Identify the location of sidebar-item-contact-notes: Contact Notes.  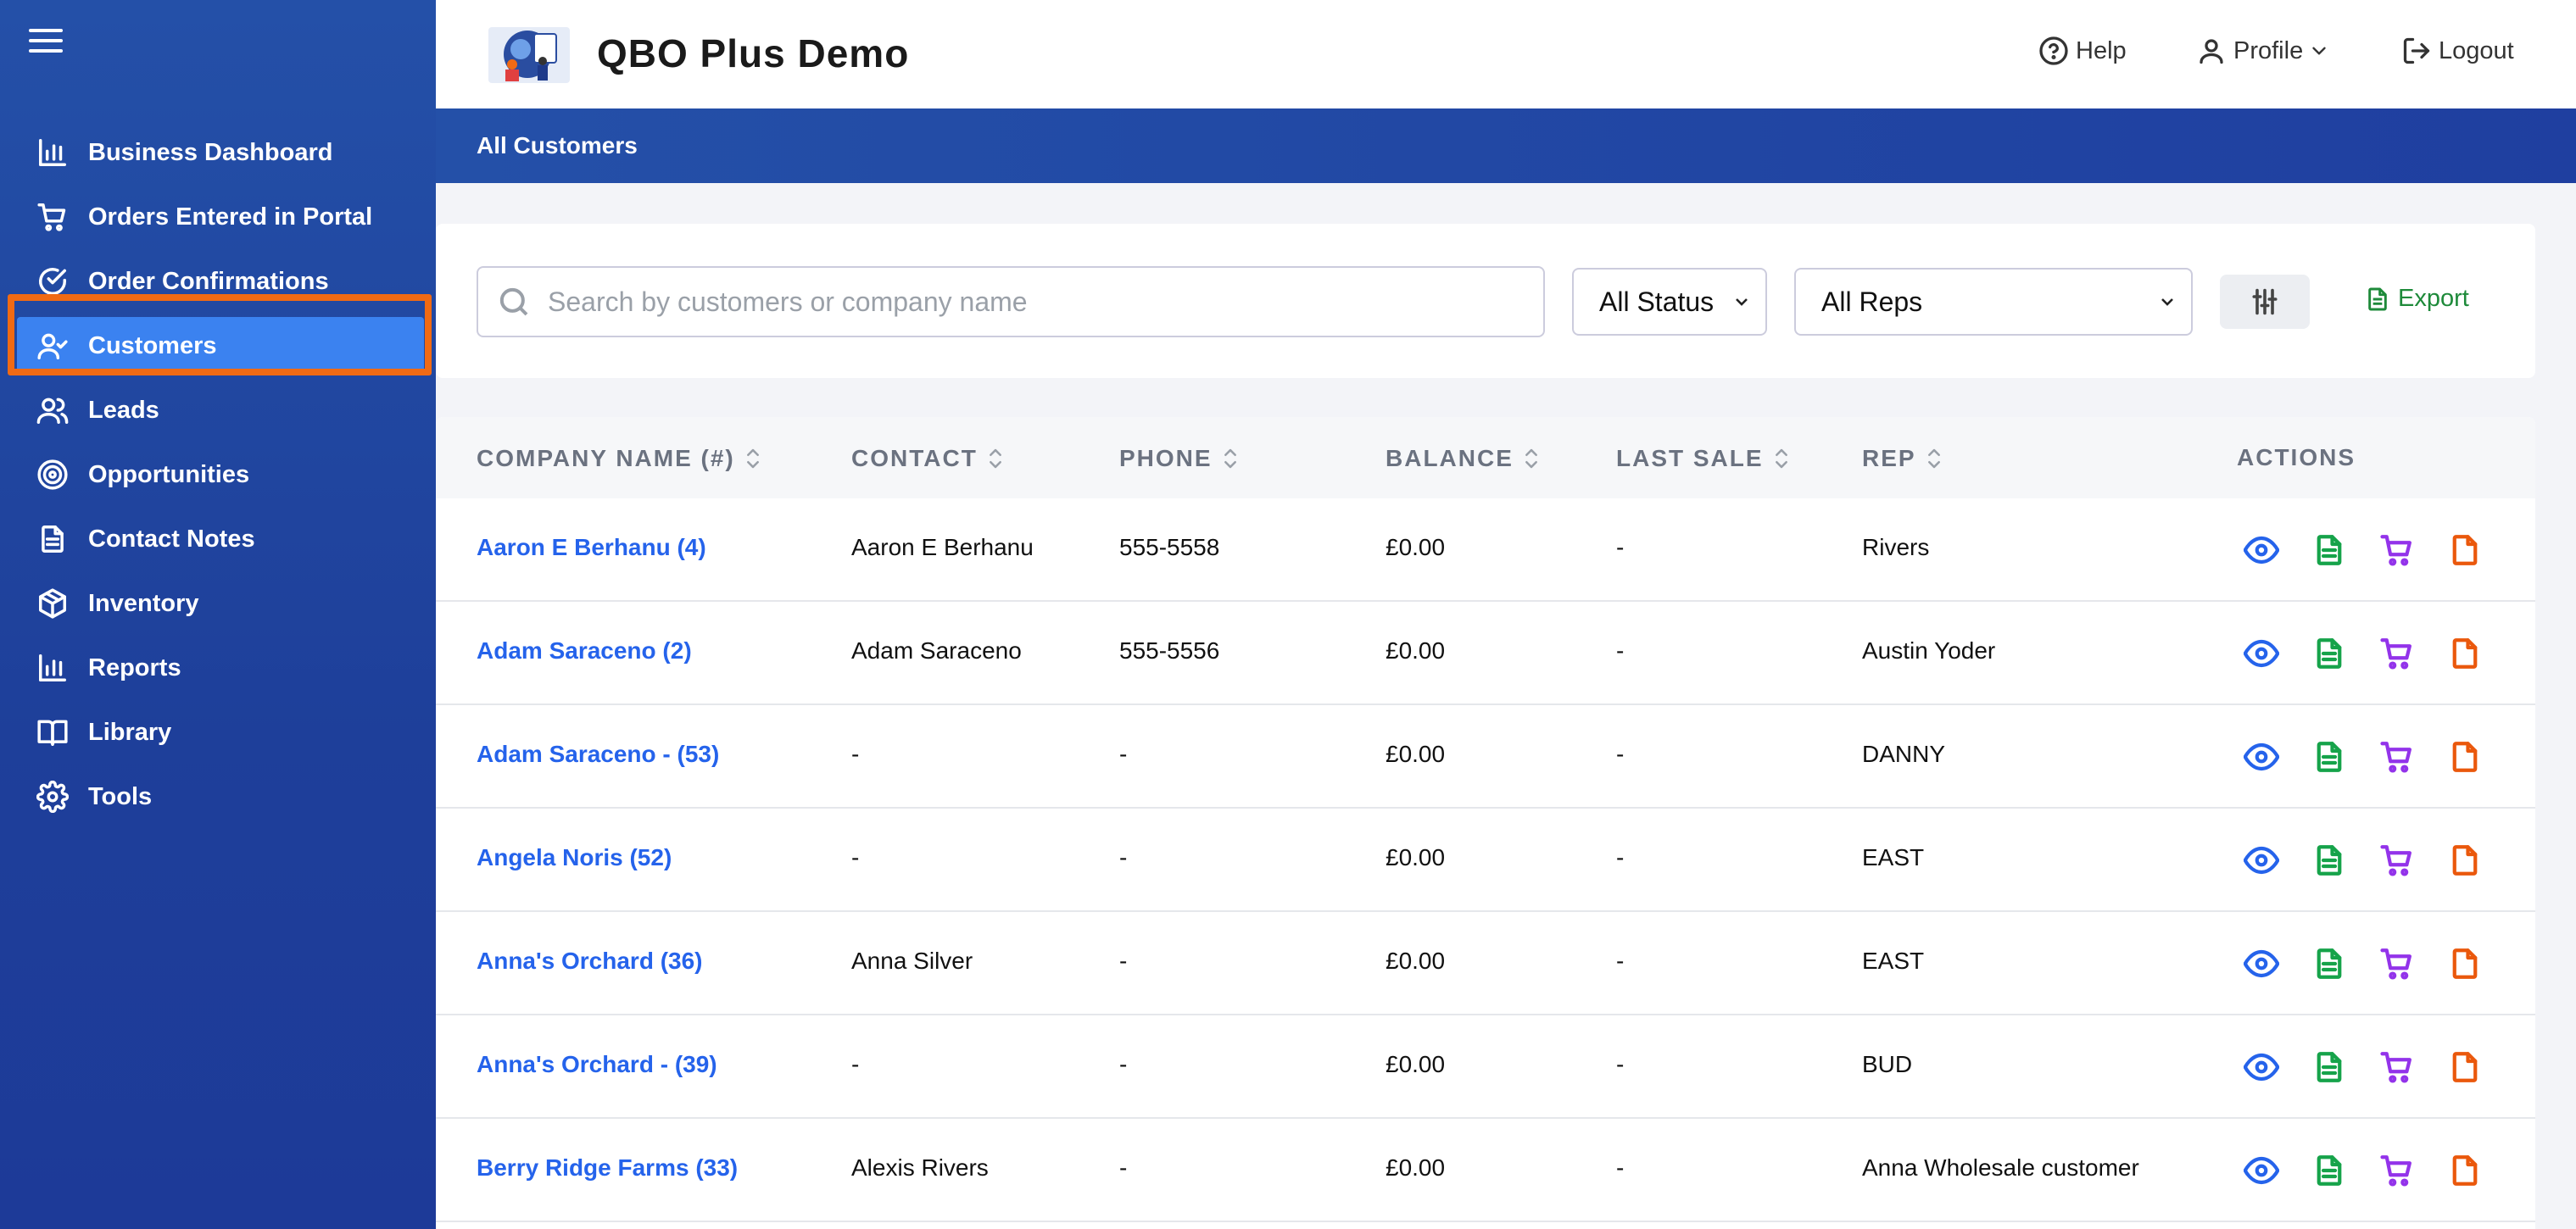
(221, 539).